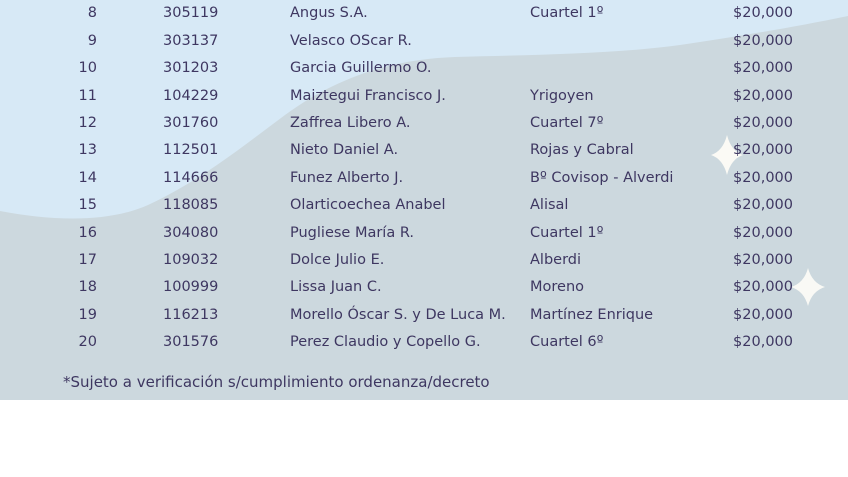 This screenshot has height=477, width=848. Describe the element at coordinates (87, 177) in the screenshot. I see `row-number: 14` at that location.